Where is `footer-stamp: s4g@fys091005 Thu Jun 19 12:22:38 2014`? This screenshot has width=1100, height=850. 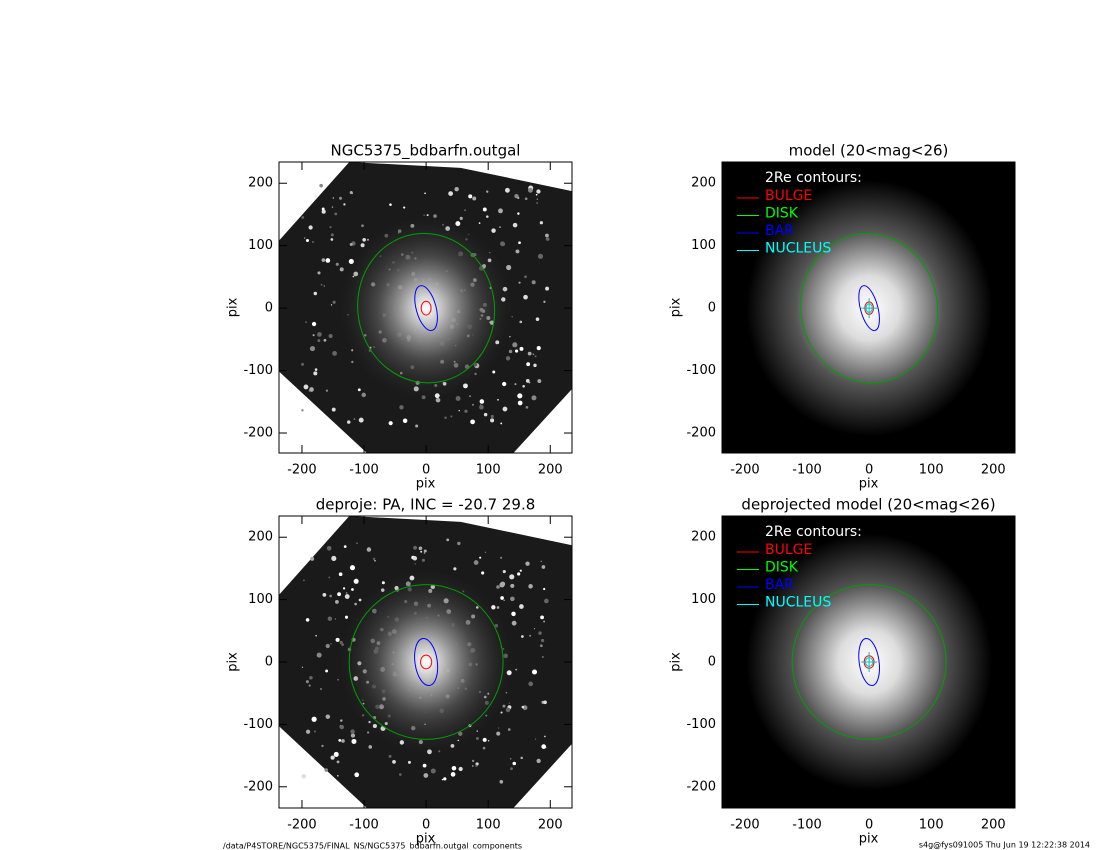
footer-stamp: s4g@fys091005 Thu Jun 19 12:22:38 2014 is located at coordinates (1004, 845).